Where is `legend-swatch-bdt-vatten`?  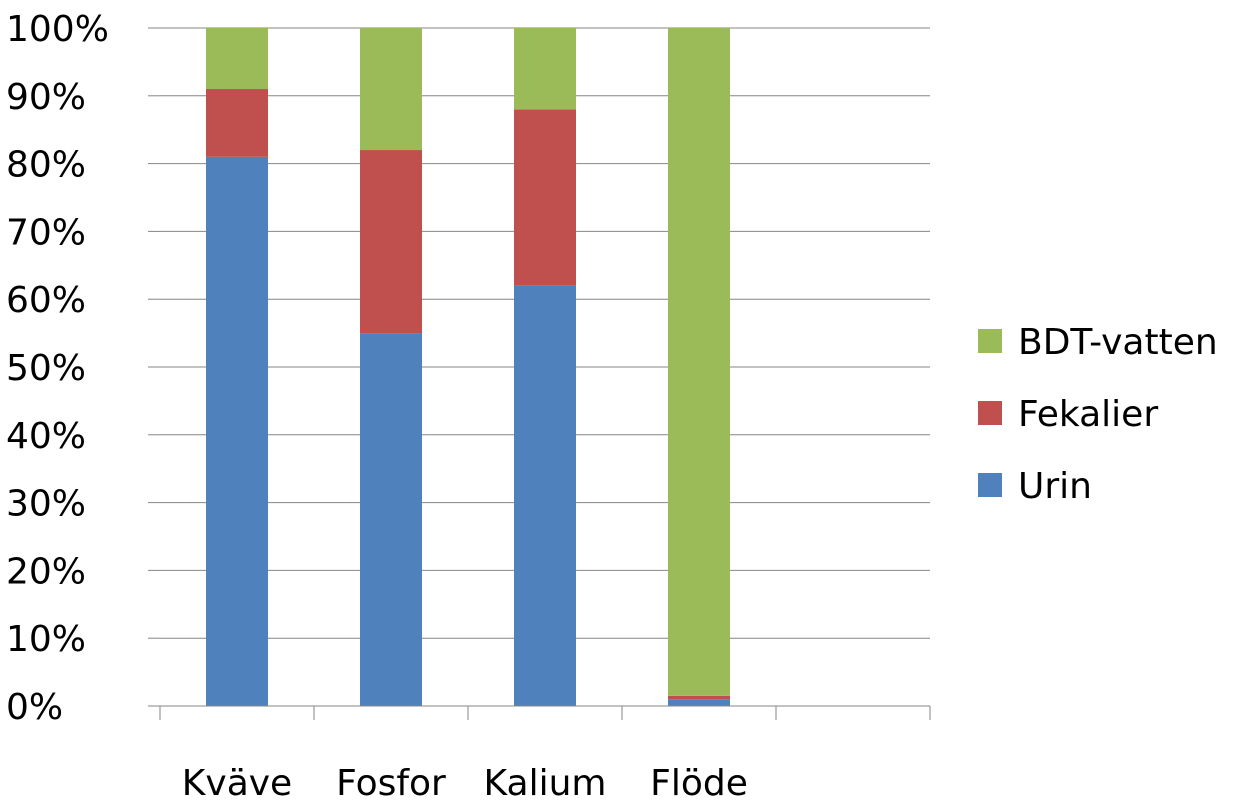 legend-swatch-bdt-vatten is located at coordinates (990, 341).